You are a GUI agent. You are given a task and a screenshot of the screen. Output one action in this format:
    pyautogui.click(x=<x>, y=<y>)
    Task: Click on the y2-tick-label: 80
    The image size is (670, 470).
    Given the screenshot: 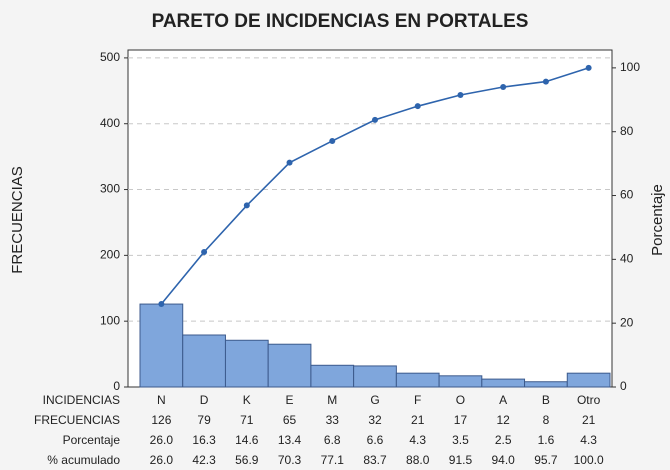 What is the action you would take?
    pyautogui.click(x=627, y=131)
    